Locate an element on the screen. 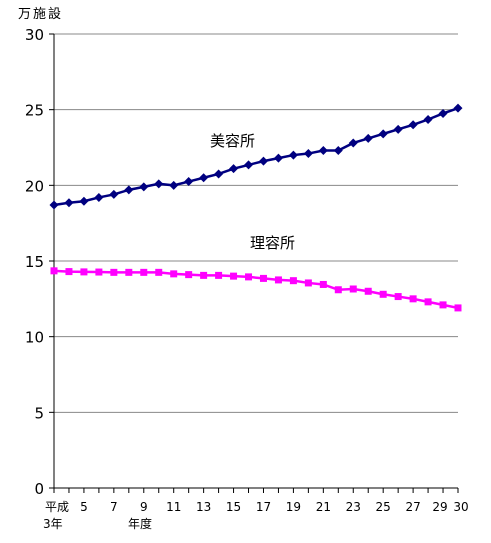  y-tick-label: 25 is located at coordinates (34, 111).